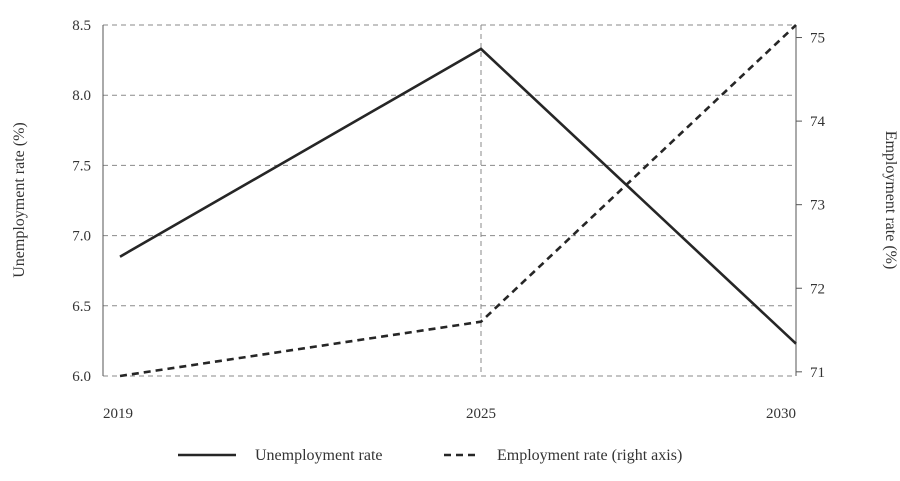 The width and height of the screenshot is (900, 481). What do you see at coordinates (817, 289) in the screenshot?
I see `y2-tick-label: 72` at bounding box center [817, 289].